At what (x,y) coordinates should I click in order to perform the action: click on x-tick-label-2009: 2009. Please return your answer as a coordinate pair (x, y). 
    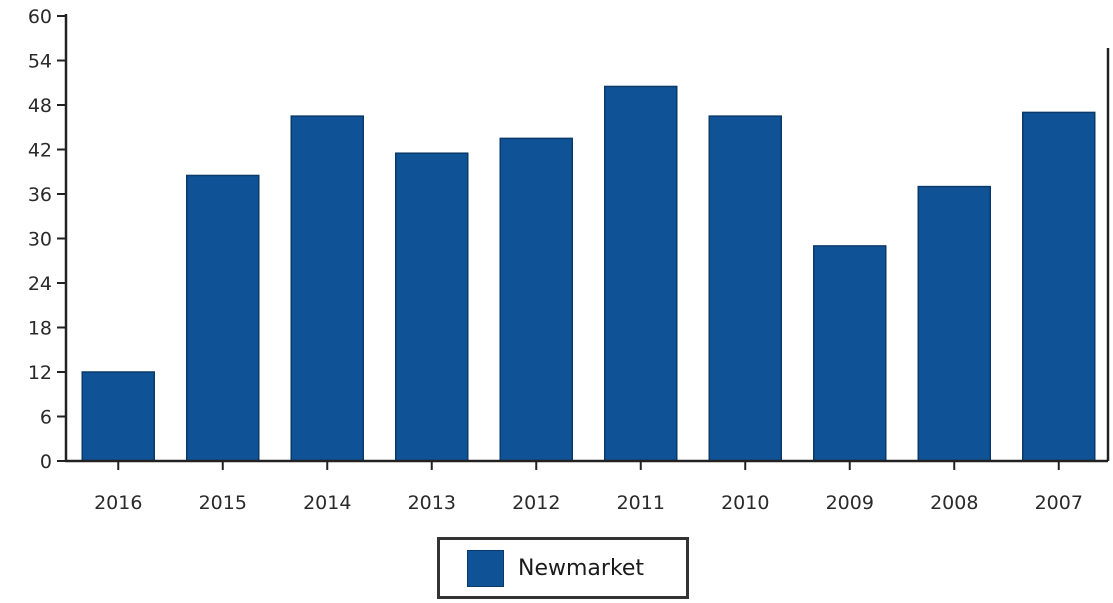
    Looking at the image, I should click on (850, 503).